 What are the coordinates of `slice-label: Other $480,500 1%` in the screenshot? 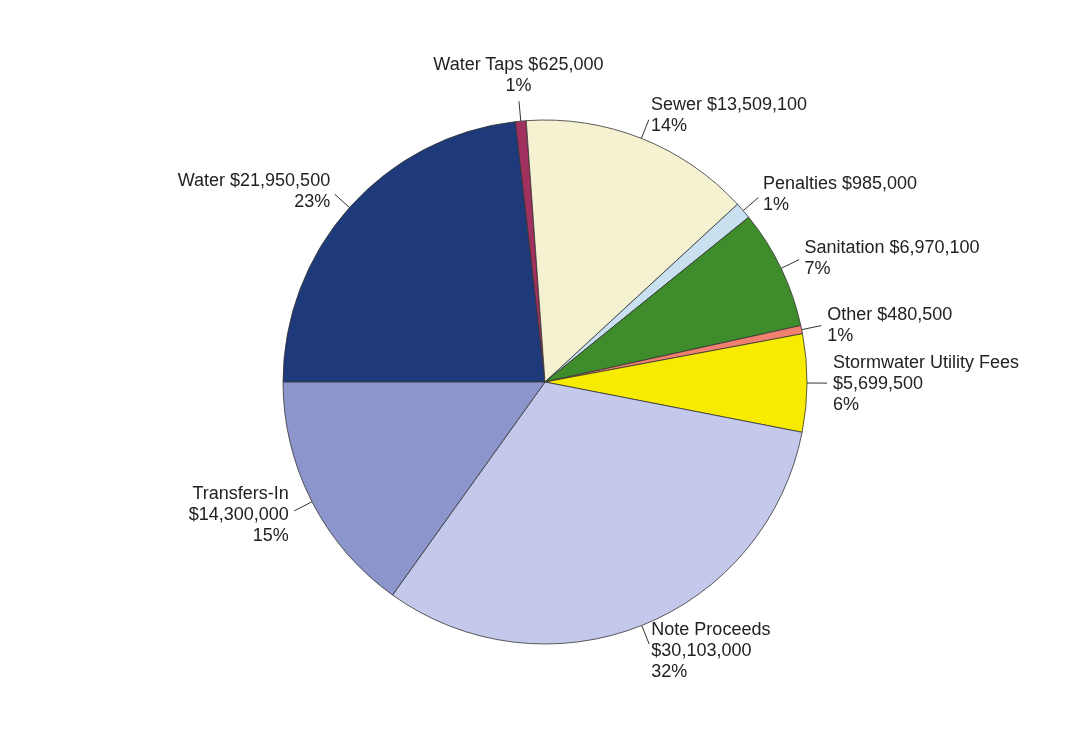 It's located at (890, 324).